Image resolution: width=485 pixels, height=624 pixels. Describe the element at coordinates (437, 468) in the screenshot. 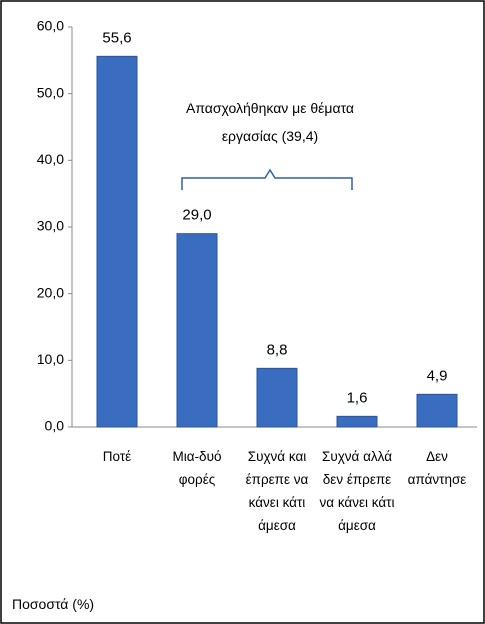

I see `x-tick-label: Δεν απάντησε` at that location.